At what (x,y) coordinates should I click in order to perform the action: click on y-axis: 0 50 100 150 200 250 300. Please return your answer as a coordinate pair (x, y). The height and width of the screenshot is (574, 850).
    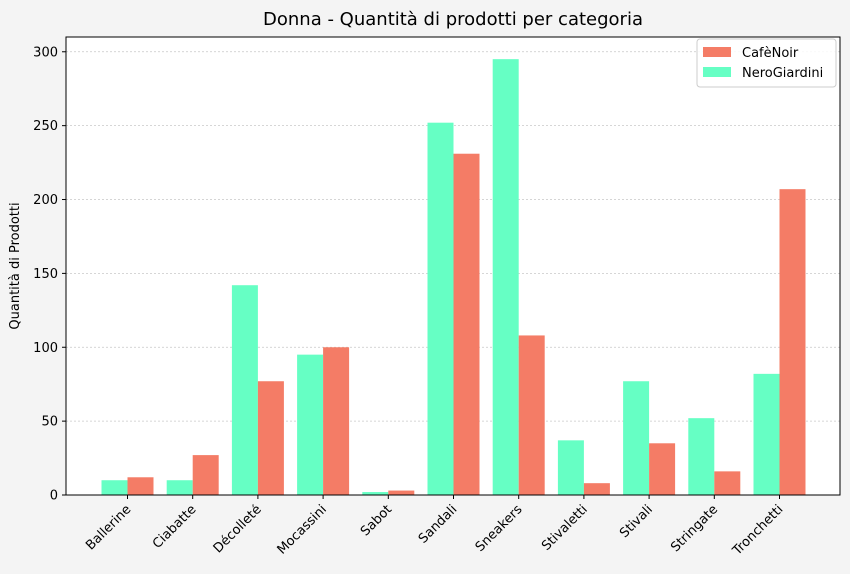
    Looking at the image, I should click on (49, 274).